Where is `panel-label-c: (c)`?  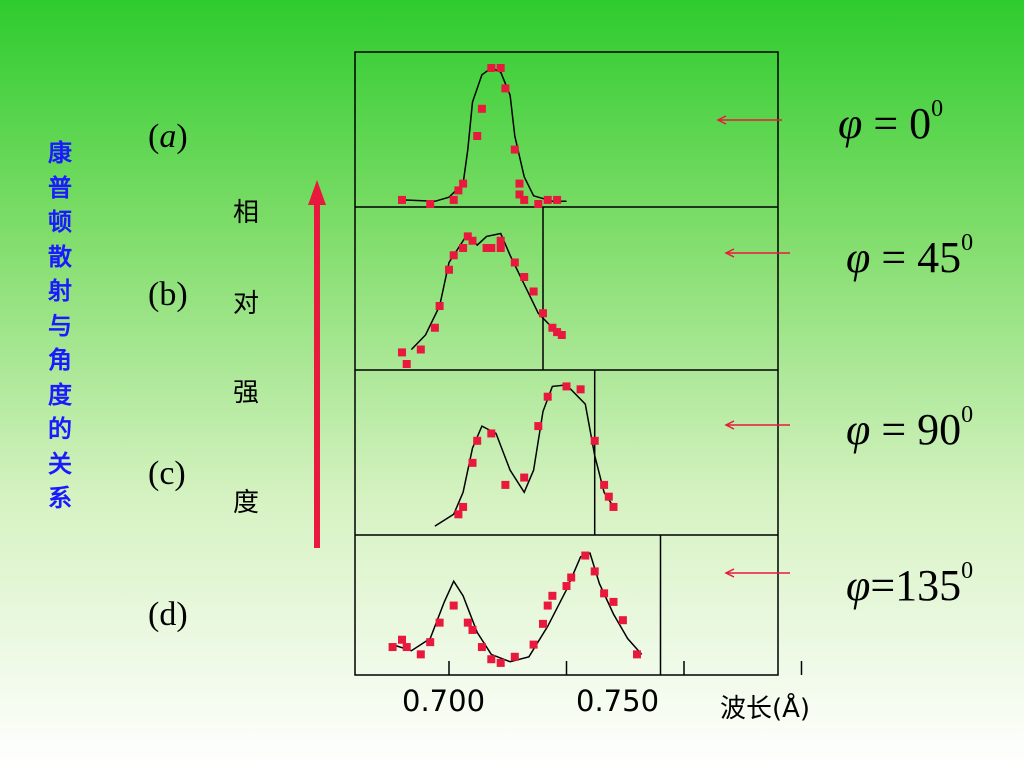
panel-label-c: (c) is located at coordinates (167, 473).